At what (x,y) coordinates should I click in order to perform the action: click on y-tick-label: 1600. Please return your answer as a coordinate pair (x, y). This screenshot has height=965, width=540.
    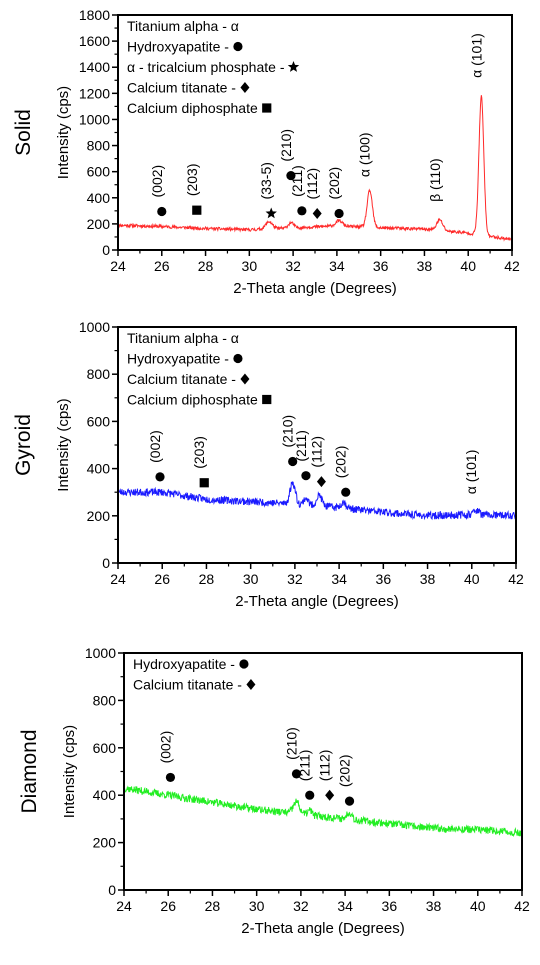
    Looking at the image, I should click on (94, 41).